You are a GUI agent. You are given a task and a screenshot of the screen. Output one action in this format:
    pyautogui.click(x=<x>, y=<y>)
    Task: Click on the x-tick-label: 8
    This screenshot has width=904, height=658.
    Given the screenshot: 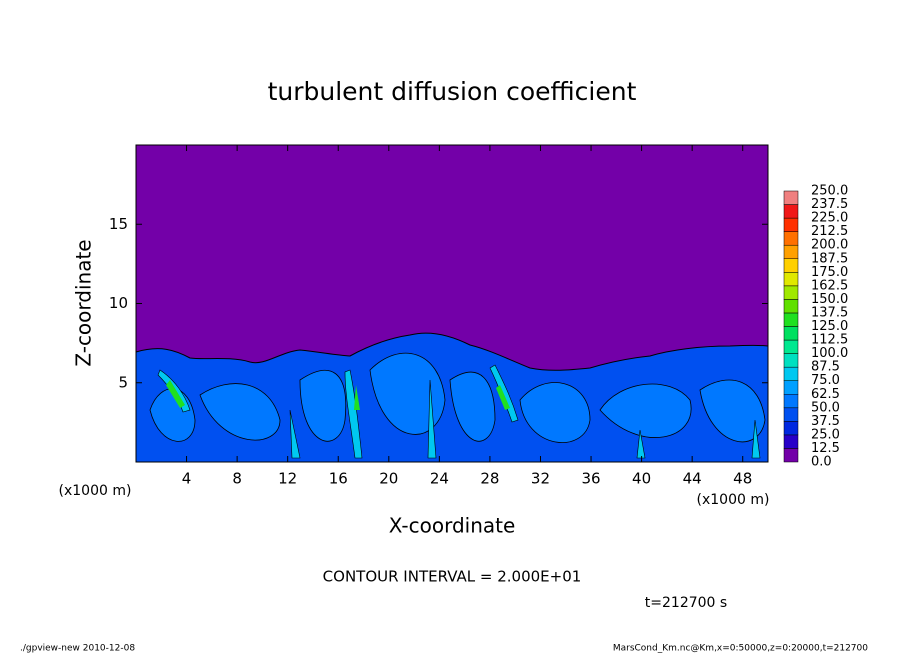 What is the action you would take?
    pyautogui.click(x=237, y=479)
    